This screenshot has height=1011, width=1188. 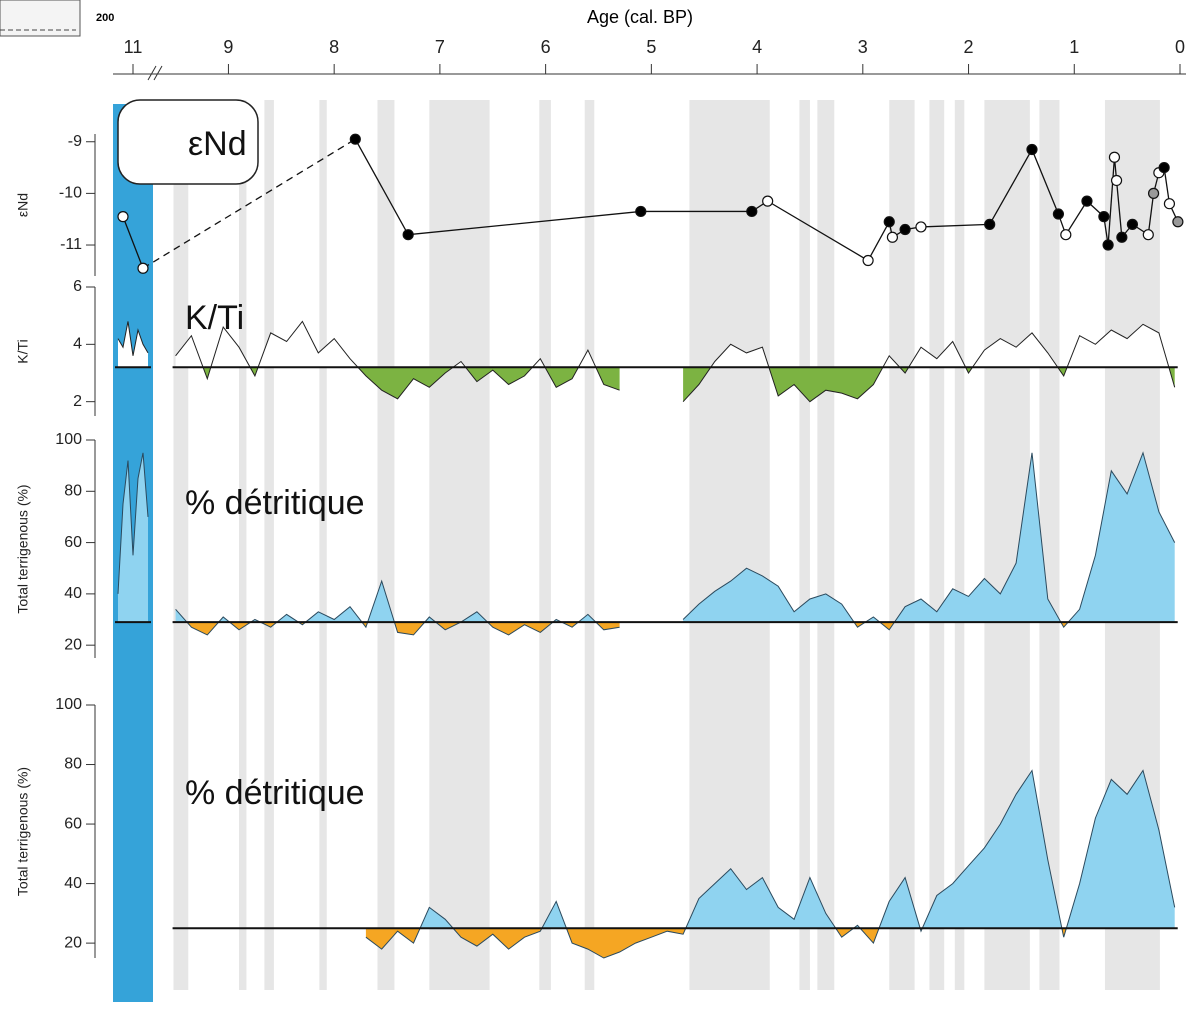 I want to click on x-tick-label: 9, so click(x=228, y=47).